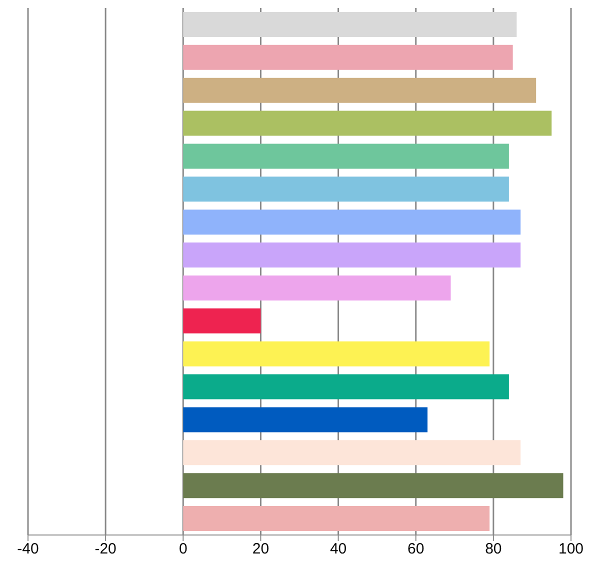  What do you see at coordinates (493, 549) in the screenshot?
I see `x-tick-label: 80` at bounding box center [493, 549].